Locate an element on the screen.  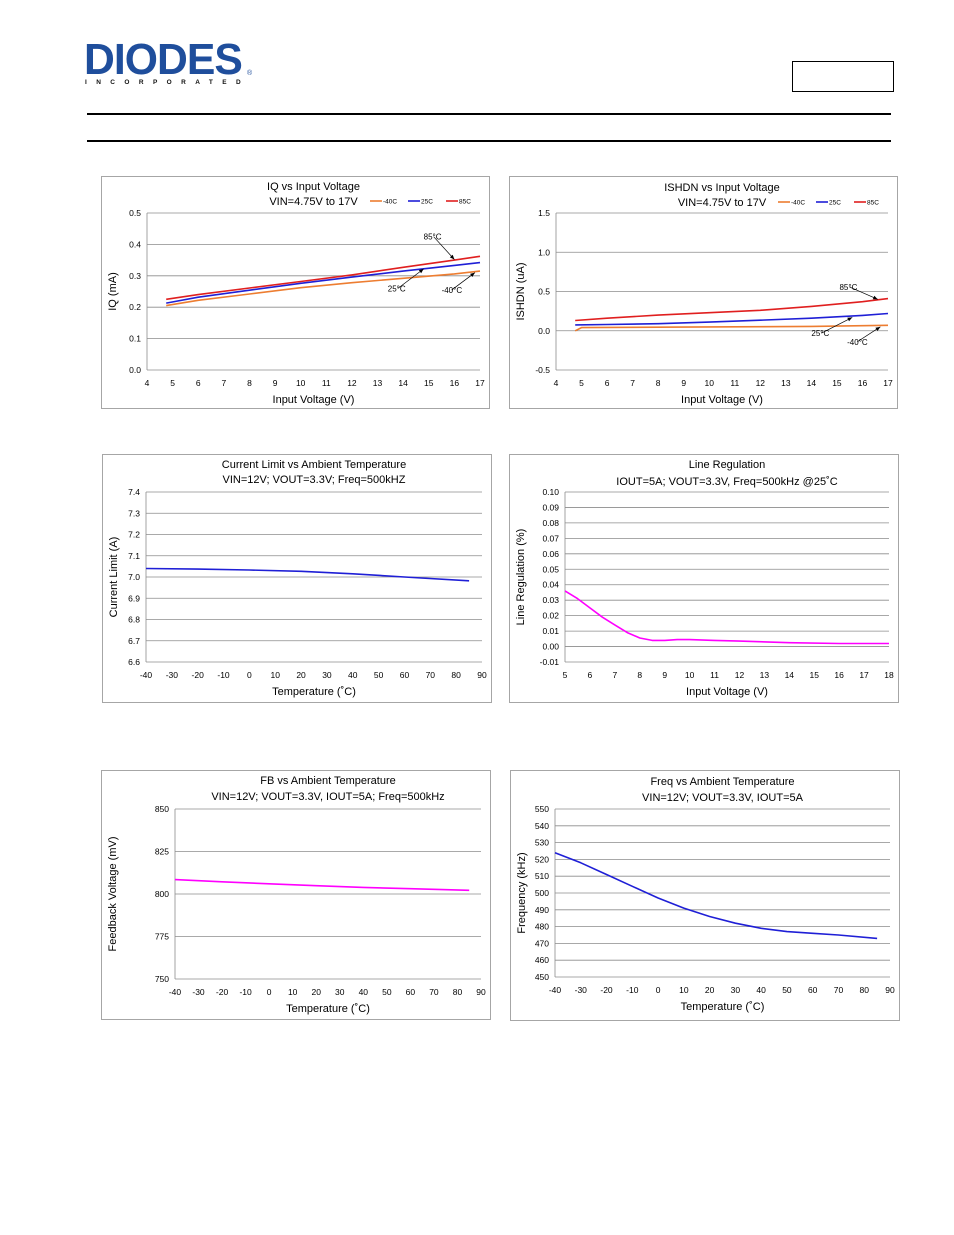
x-axis-label: Input Voltage (V) is located at coordinates (314, 400).